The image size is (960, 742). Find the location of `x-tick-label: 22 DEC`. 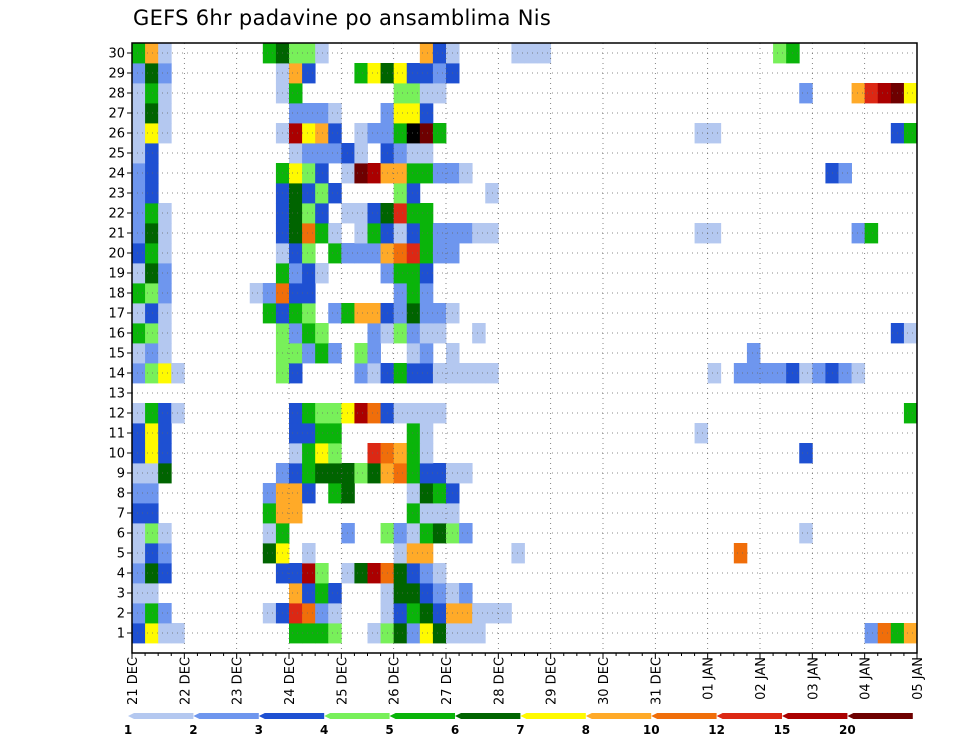

x-tick-label: 22 DEC is located at coordinates (185, 681).